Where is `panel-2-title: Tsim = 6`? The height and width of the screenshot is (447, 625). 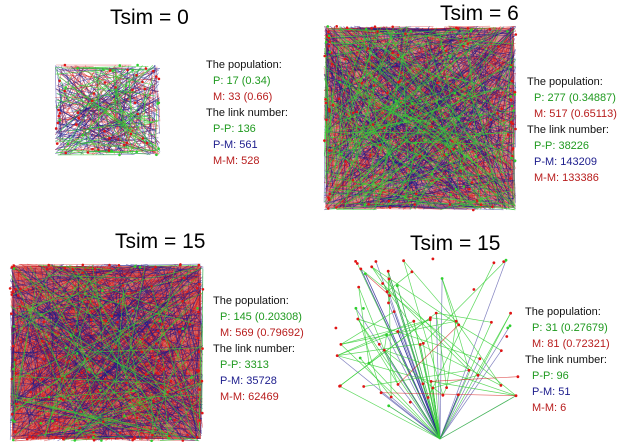 panel-2-title: Tsim = 6 is located at coordinates (479, 13).